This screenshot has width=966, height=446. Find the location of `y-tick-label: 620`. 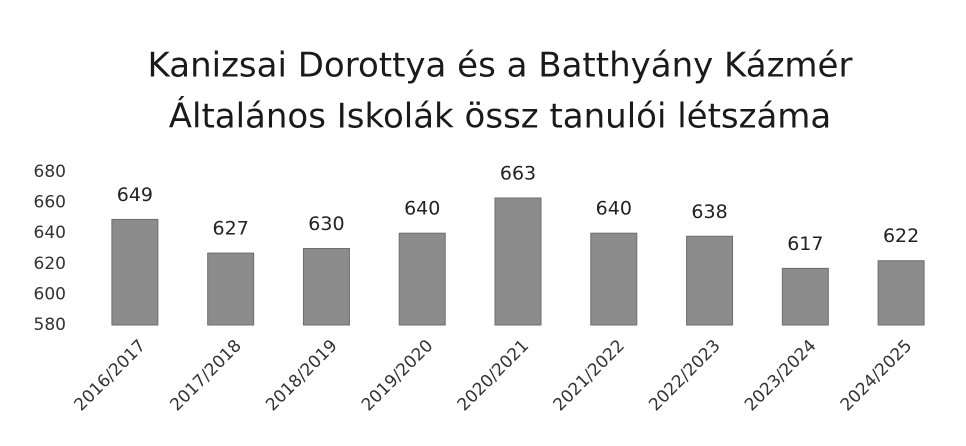

y-tick-label: 620 is located at coordinates (50, 264).